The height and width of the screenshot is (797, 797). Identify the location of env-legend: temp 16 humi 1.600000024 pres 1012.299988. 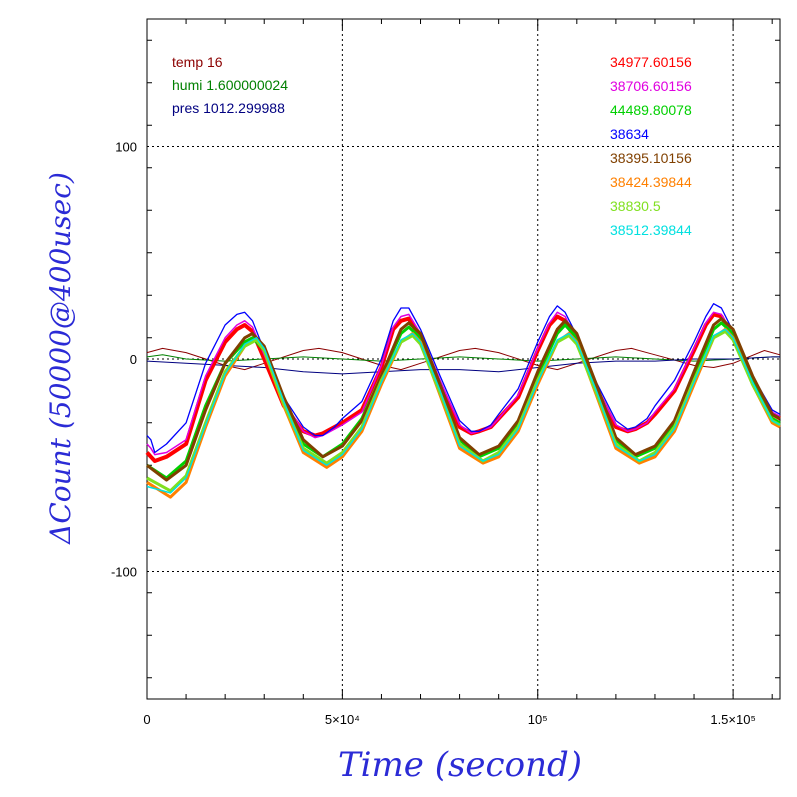
(230, 85).